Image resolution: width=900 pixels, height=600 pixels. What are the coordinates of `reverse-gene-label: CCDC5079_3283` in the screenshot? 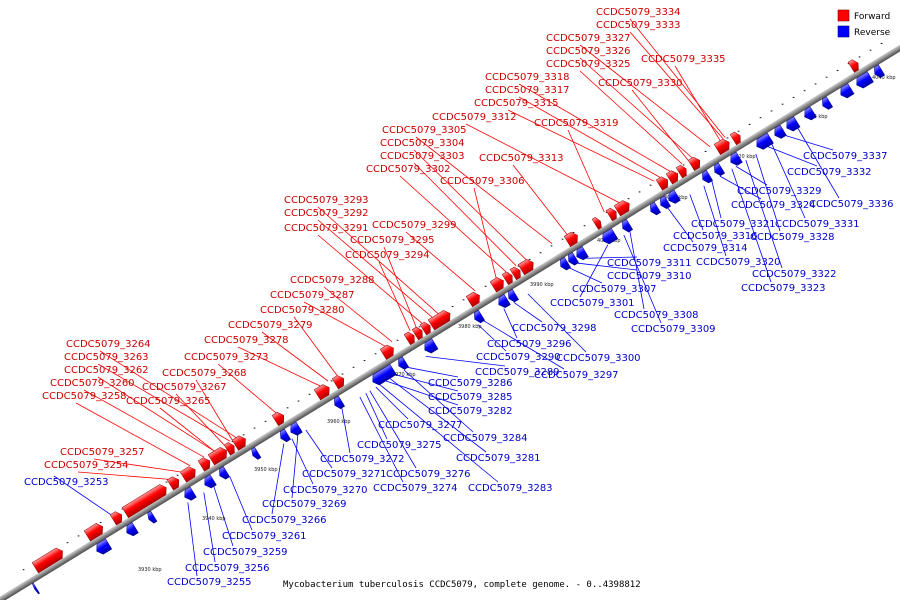 It's located at (510, 488).